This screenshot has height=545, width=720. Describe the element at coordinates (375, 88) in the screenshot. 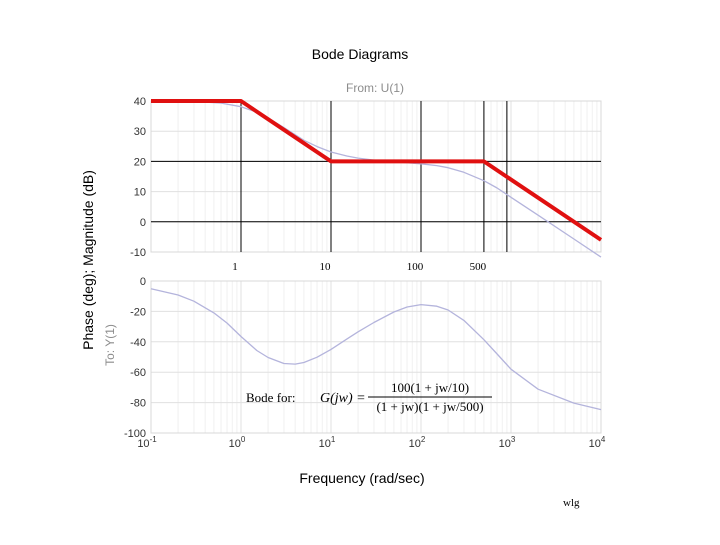

I see `chart-subtitle: From: U(1)` at that location.